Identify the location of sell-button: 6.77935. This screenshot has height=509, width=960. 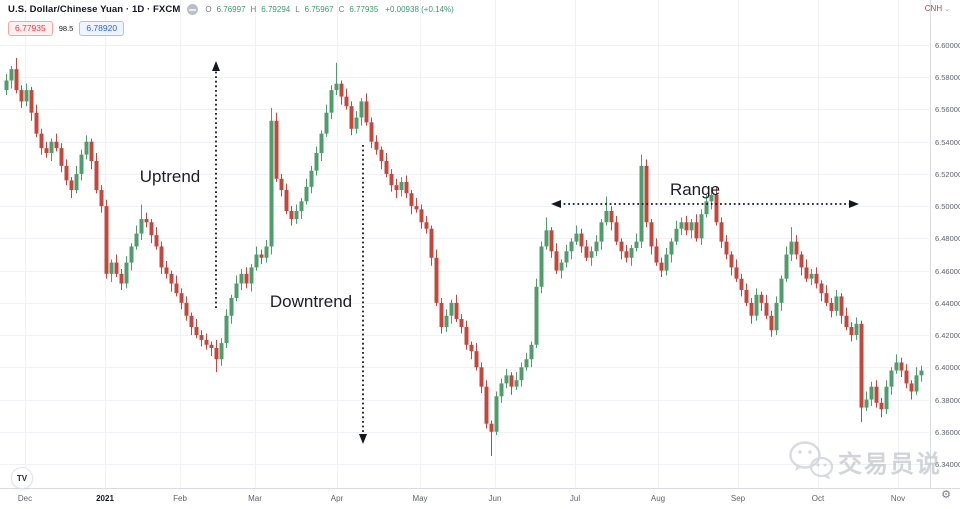
(30, 28).